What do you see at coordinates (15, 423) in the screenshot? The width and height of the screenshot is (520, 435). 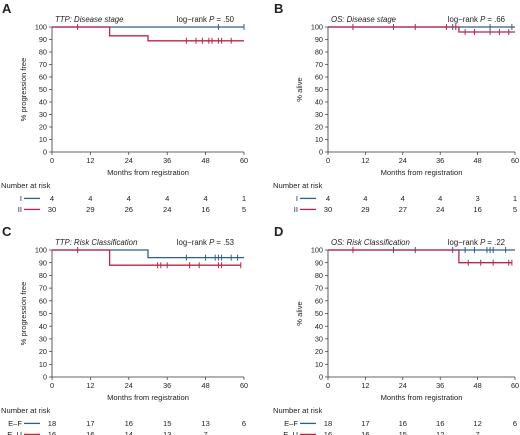 I see `risk-row-name: E–F` at bounding box center [15, 423].